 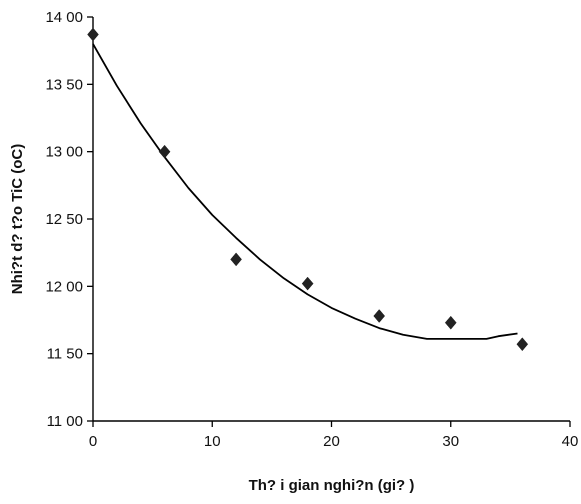 I want to click on x-tick-label: 30, so click(x=450, y=441).